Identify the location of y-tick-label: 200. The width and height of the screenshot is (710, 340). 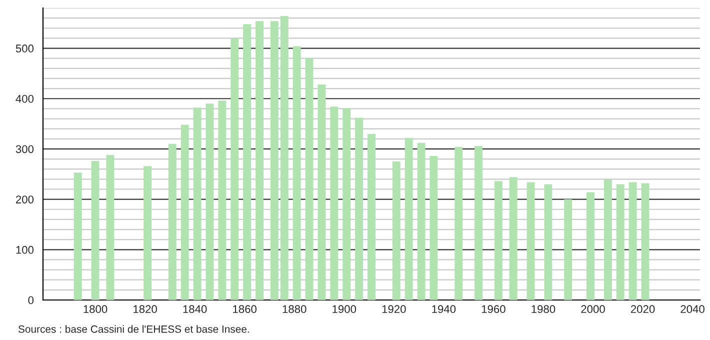
(25, 200).